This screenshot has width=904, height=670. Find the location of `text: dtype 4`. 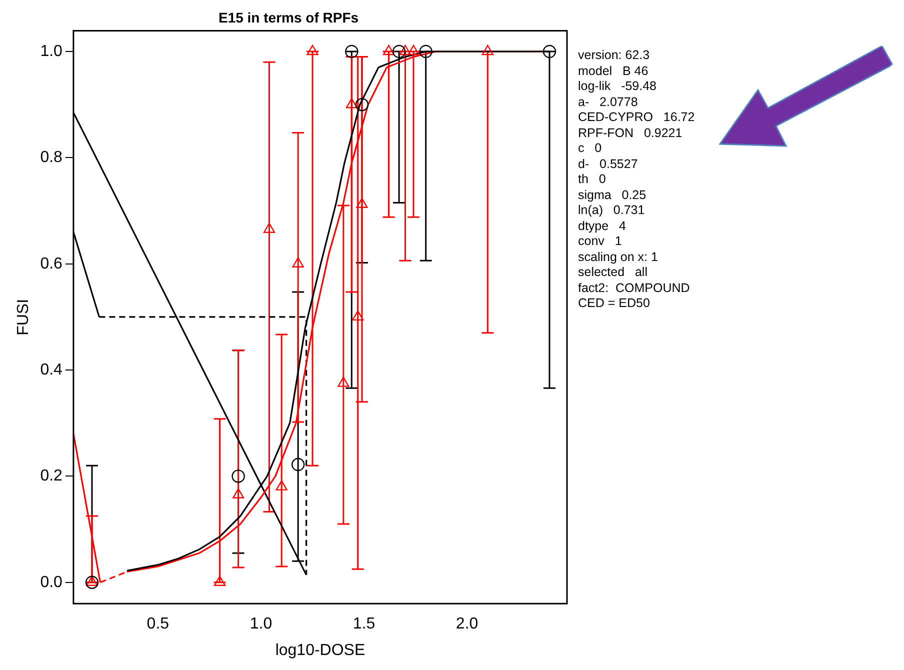

text: dtype 4 is located at coordinates (602, 226).